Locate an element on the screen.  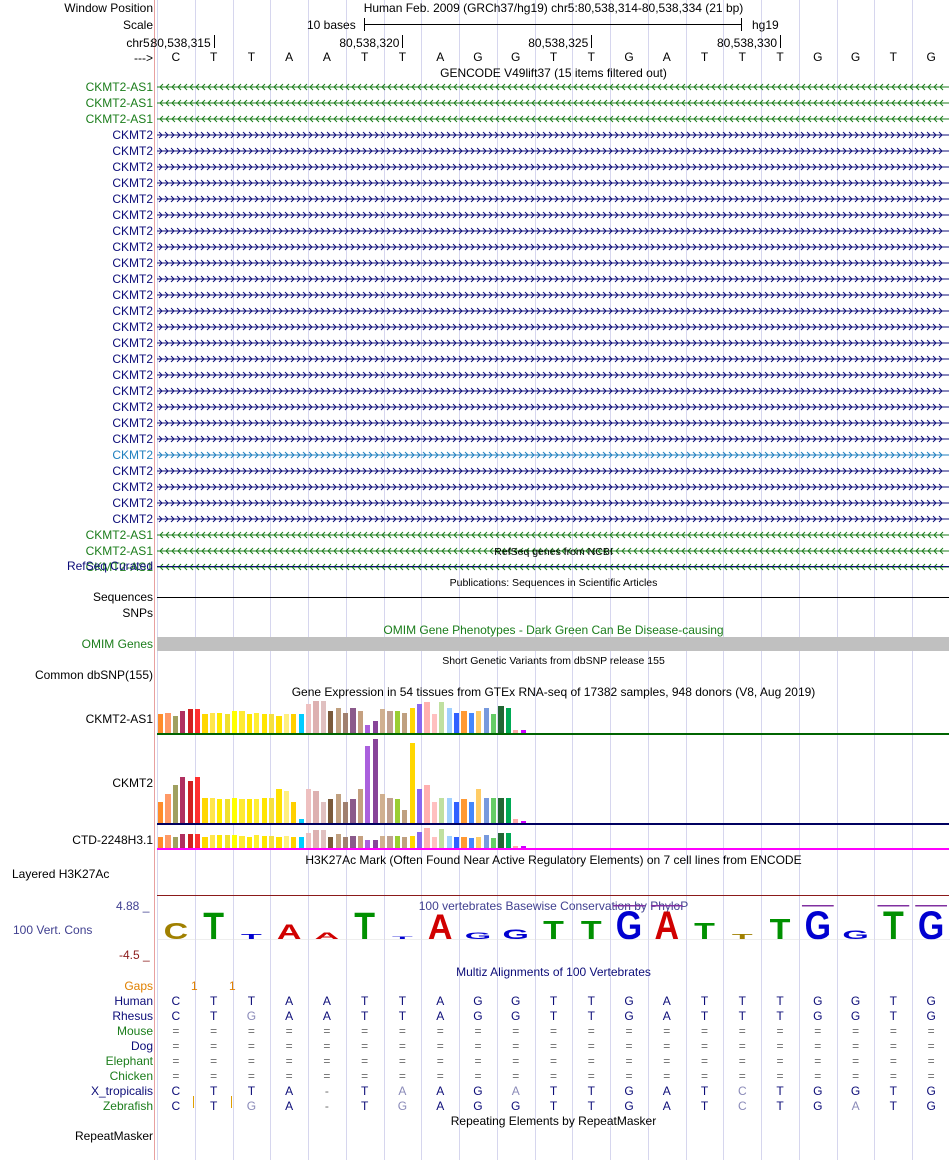
refseq-label: RefSeq Curated is located at coordinates (109, 566).